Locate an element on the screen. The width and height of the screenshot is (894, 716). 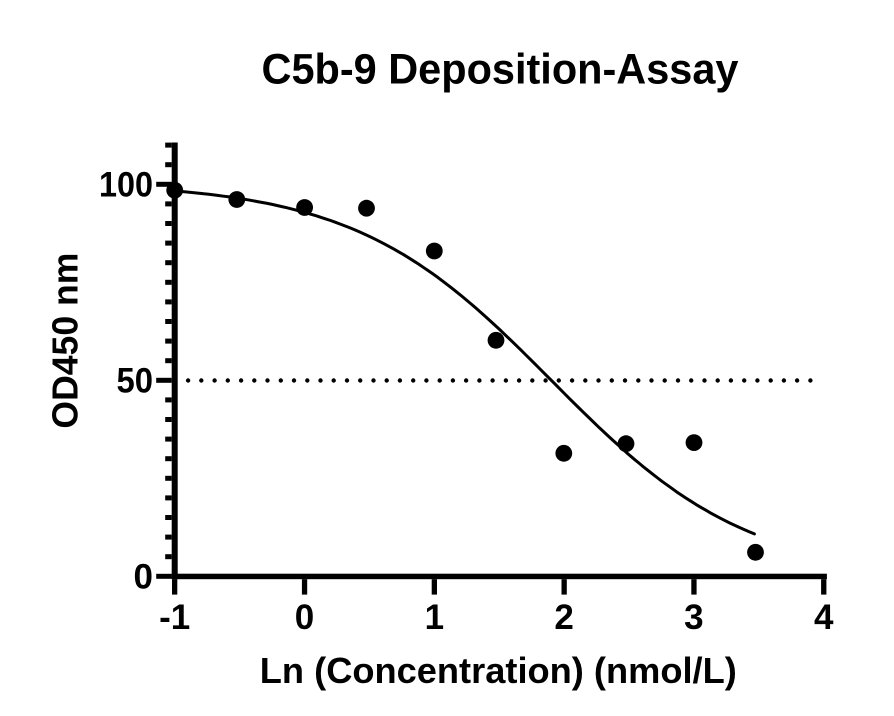
svg-text: 1 is located at coordinates (434, 617).